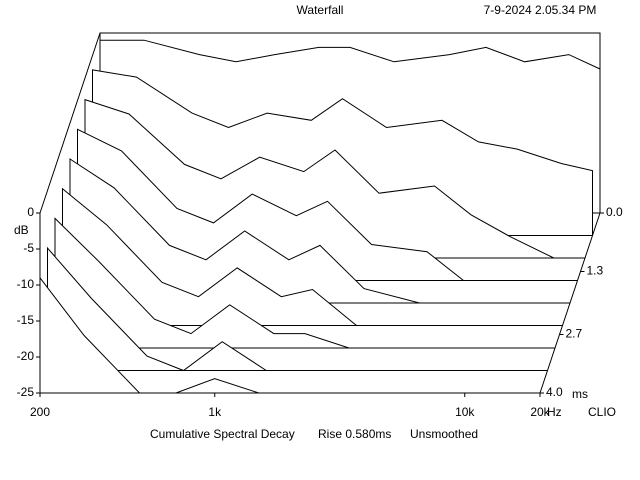  I want to click on y-tick-label: 0, so click(30, 212).